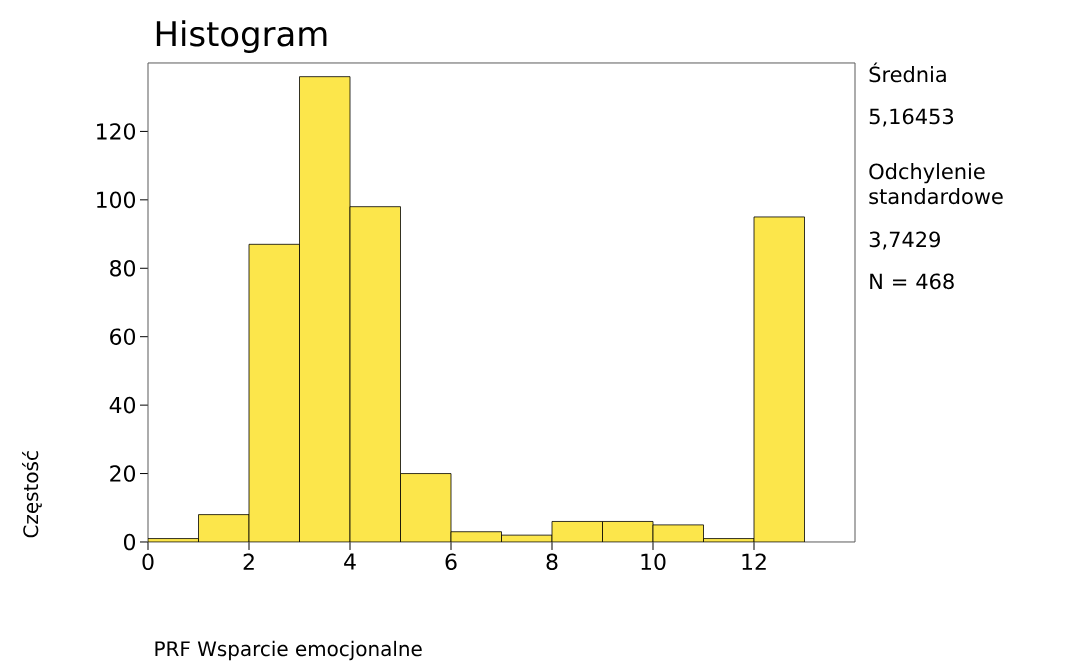  What do you see at coordinates (288, 650) in the screenshot?
I see `x-axis-title: PRF Wsparcie emocjonalne` at bounding box center [288, 650].